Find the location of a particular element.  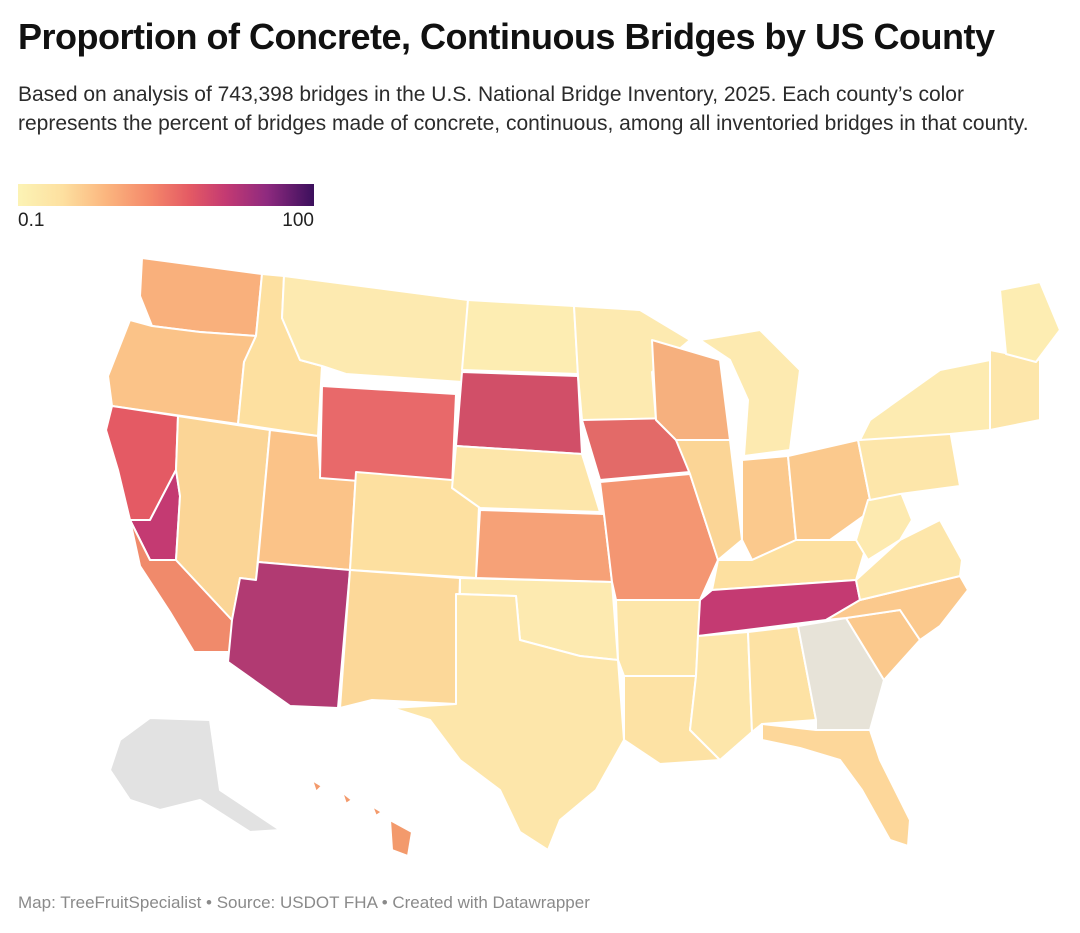

legend-gradient-bar is located at coordinates (166, 195).